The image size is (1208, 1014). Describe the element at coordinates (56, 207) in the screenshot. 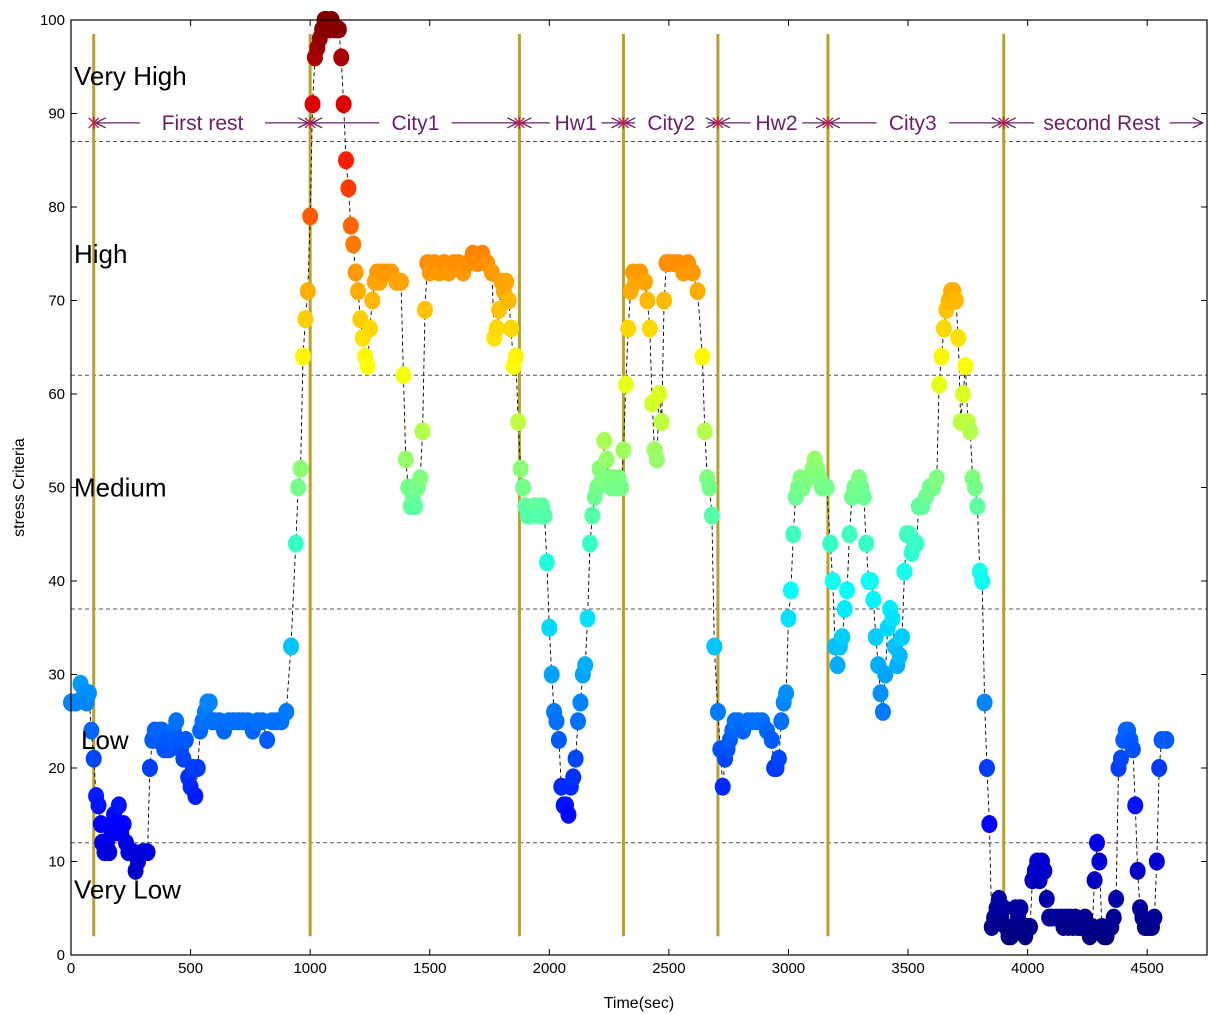

I see `y-tick-label: 80` at that location.